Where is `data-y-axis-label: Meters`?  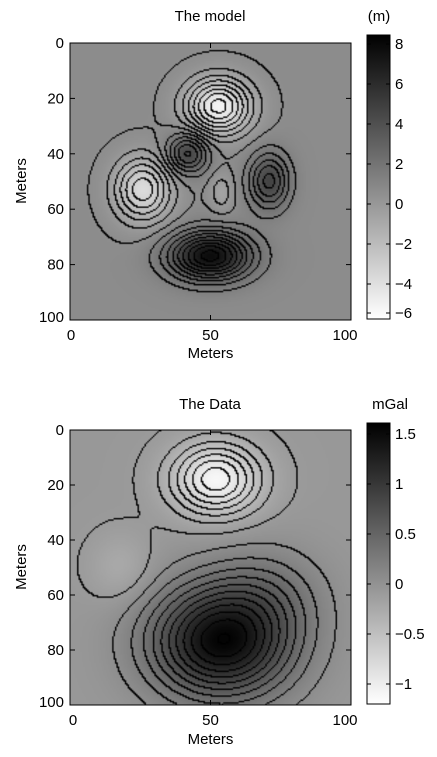
data-y-axis-label: Meters is located at coordinates (21, 567).